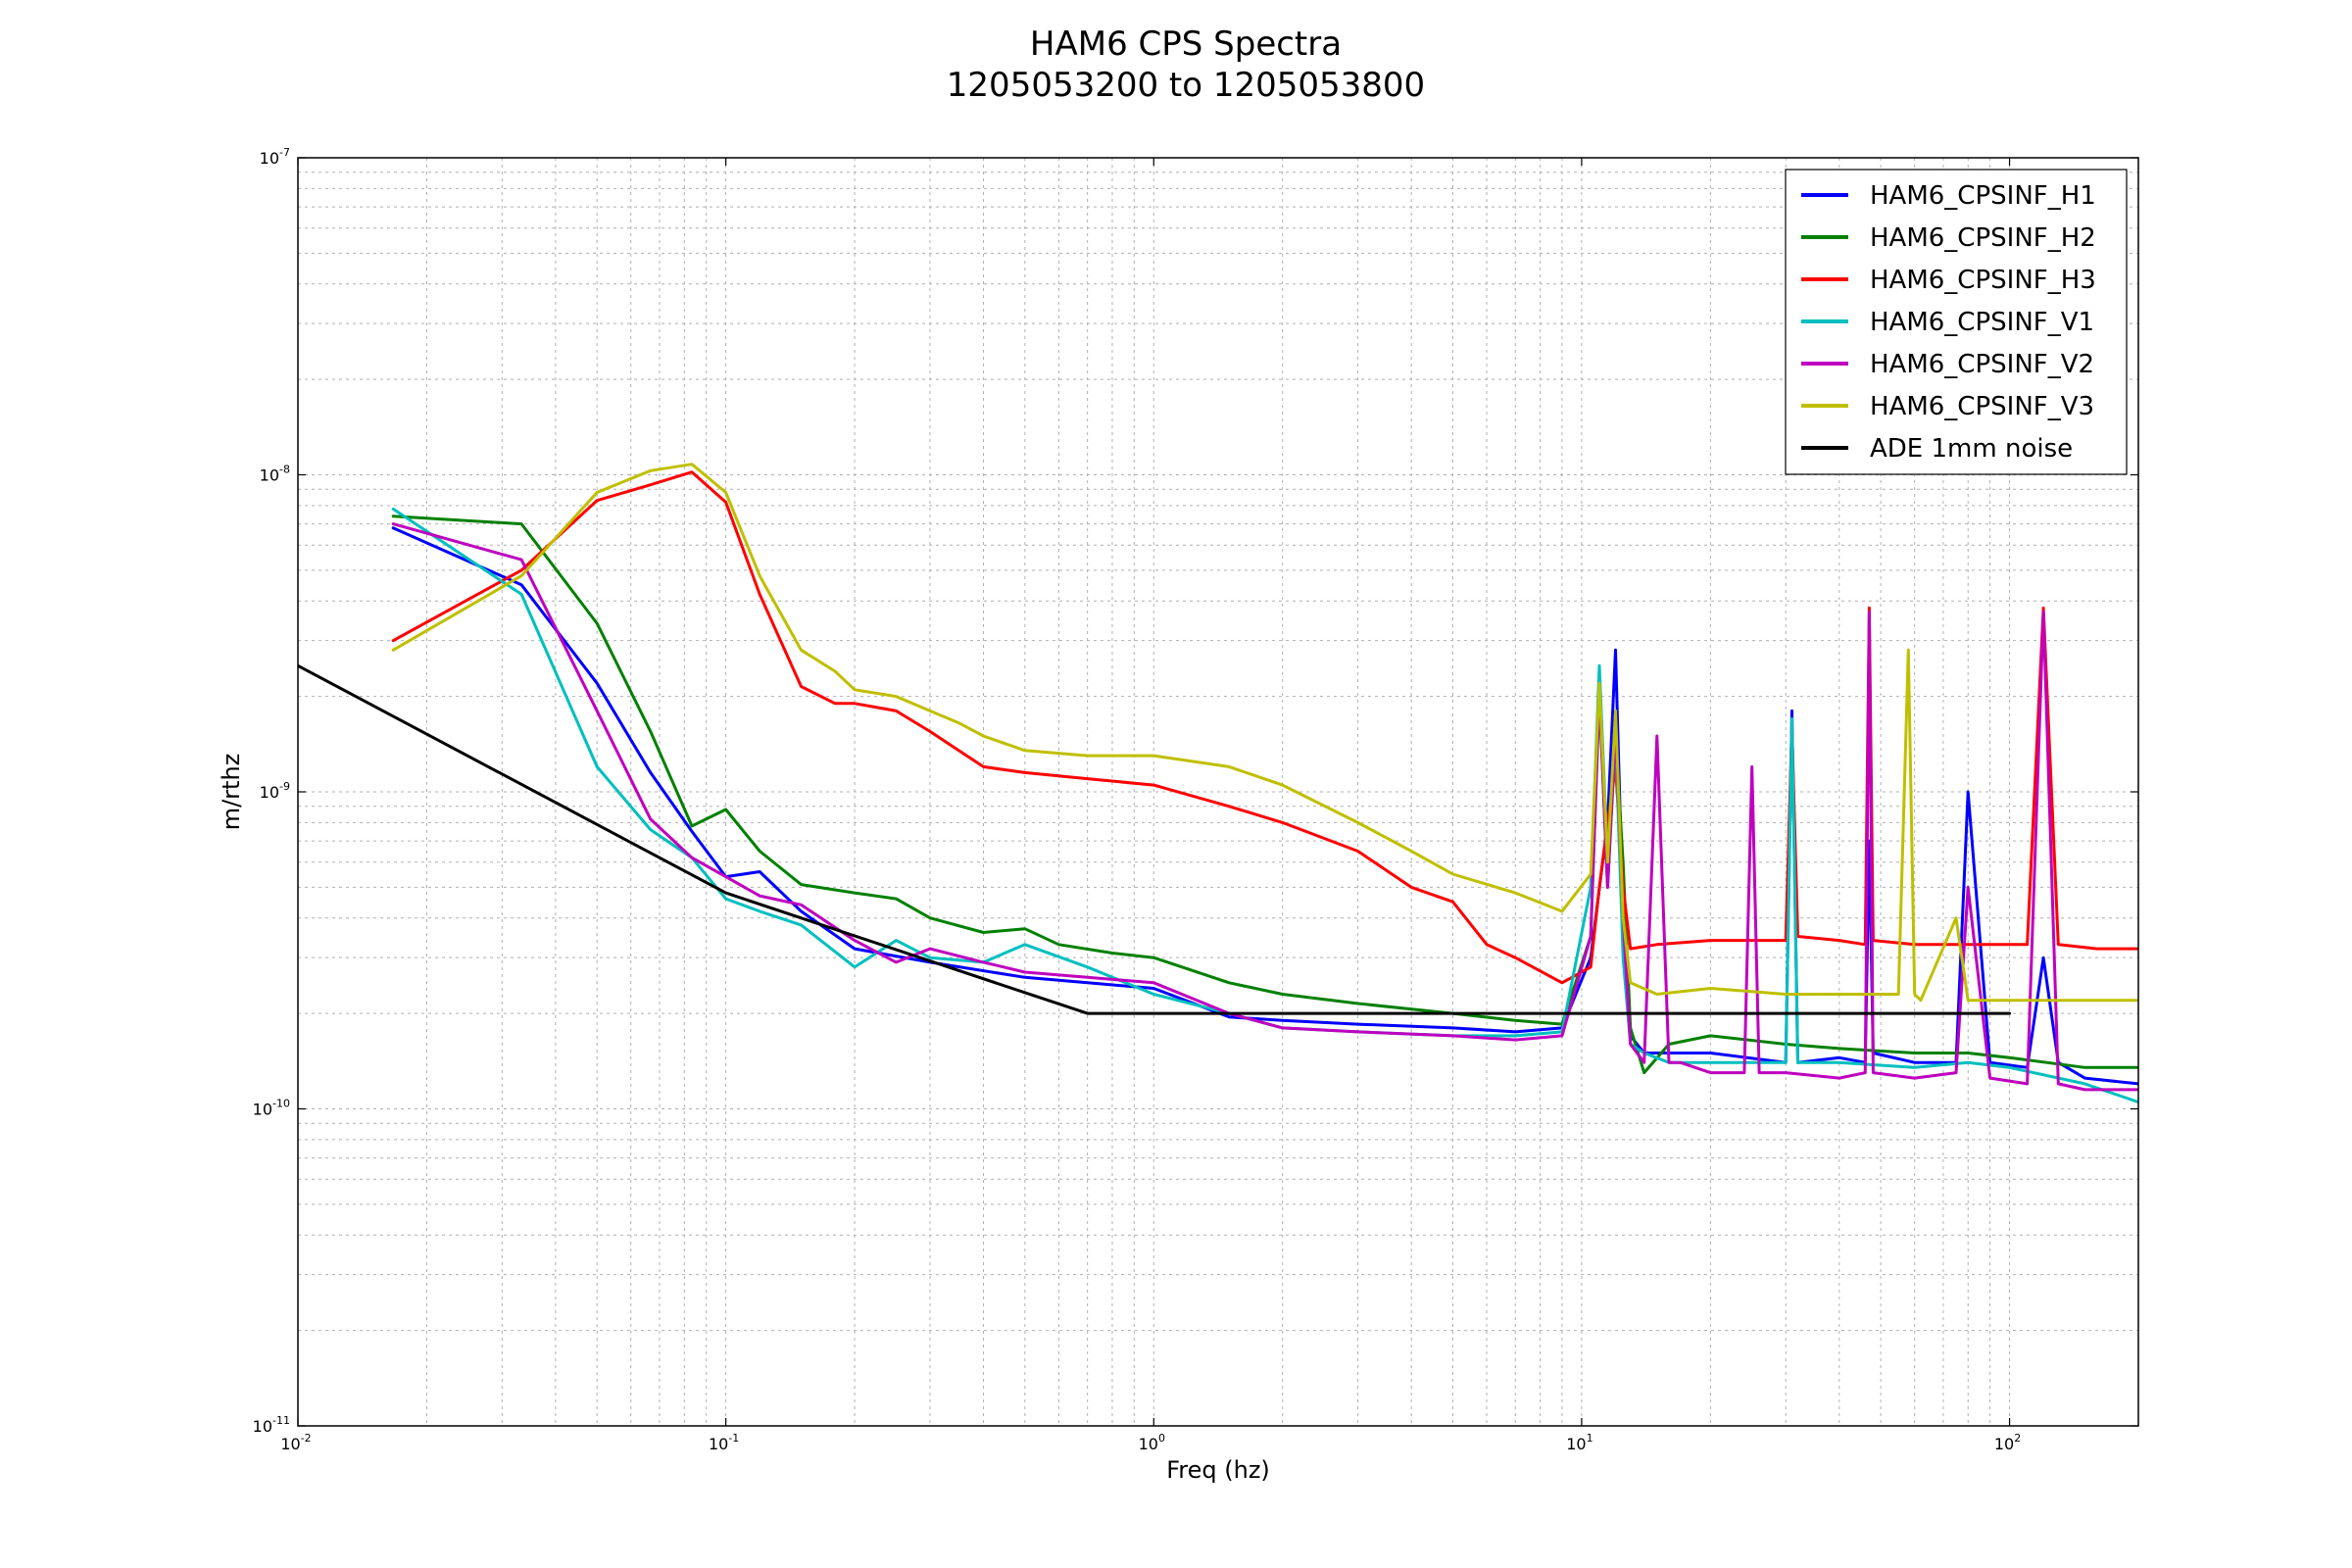 The height and width of the screenshot is (1568, 2352). I want to click on x-tick-label-1: 10⁻², so click(295, 1442).